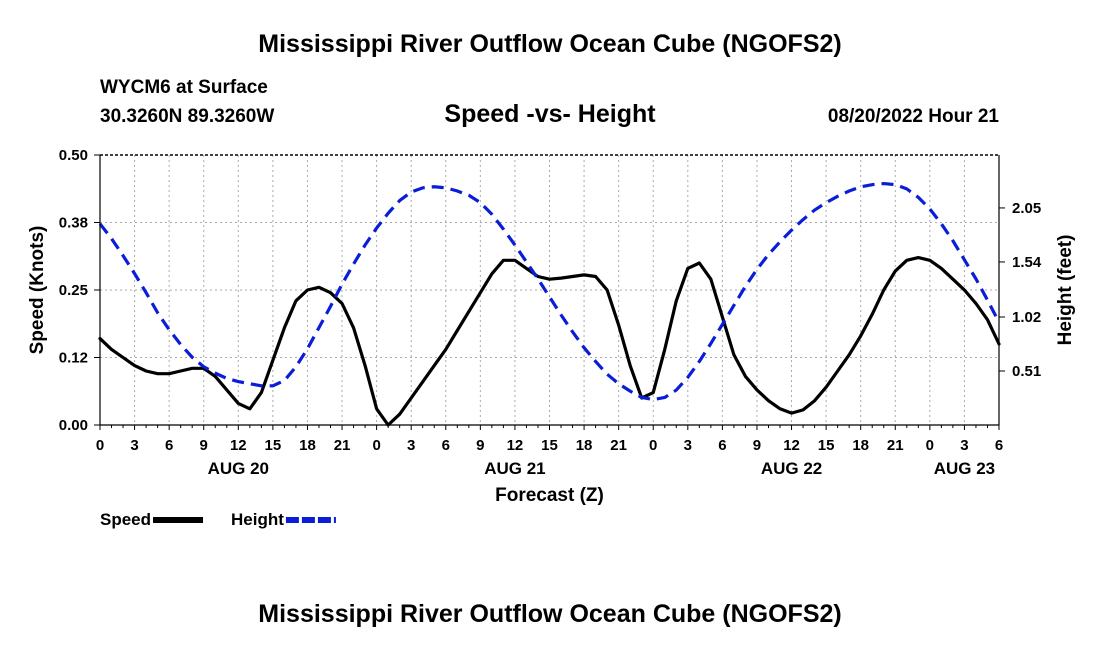 This screenshot has height=650, width=1100. What do you see at coordinates (514, 468) in the screenshot?
I see `day-label-1: AUG 21` at bounding box center [514, 468].